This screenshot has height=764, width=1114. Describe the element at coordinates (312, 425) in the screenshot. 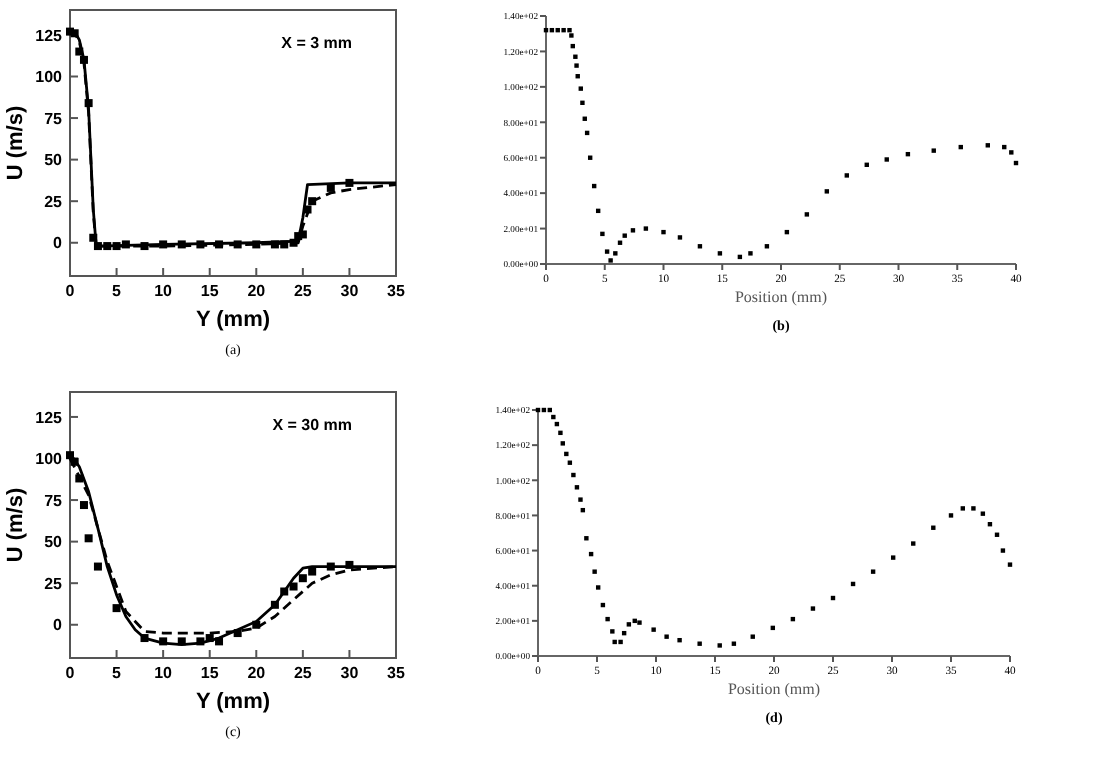

I see `annotation: X = 30 mm` at that location.